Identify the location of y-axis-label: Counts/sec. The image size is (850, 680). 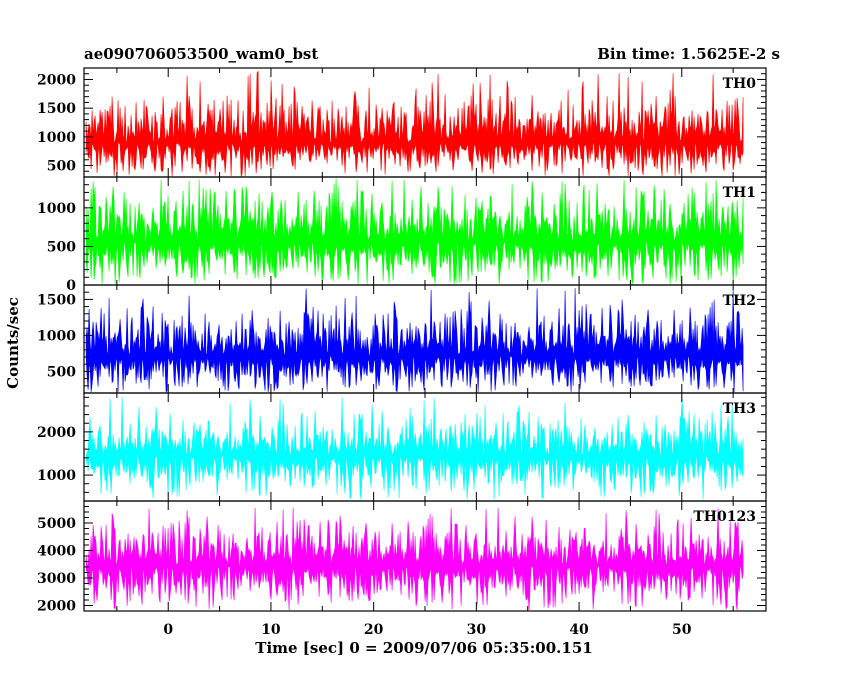
(13, 343).